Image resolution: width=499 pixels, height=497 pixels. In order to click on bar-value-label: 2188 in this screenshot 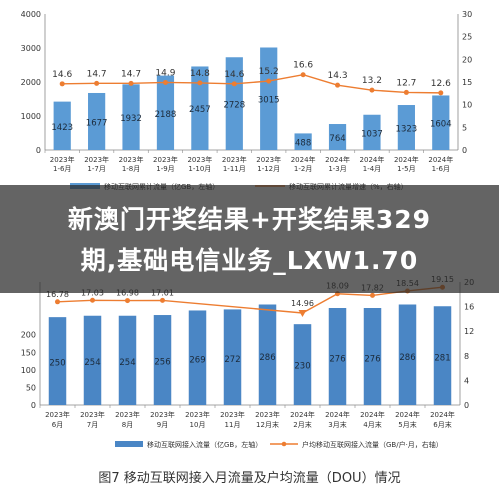, I will do `click(166, 115)`.